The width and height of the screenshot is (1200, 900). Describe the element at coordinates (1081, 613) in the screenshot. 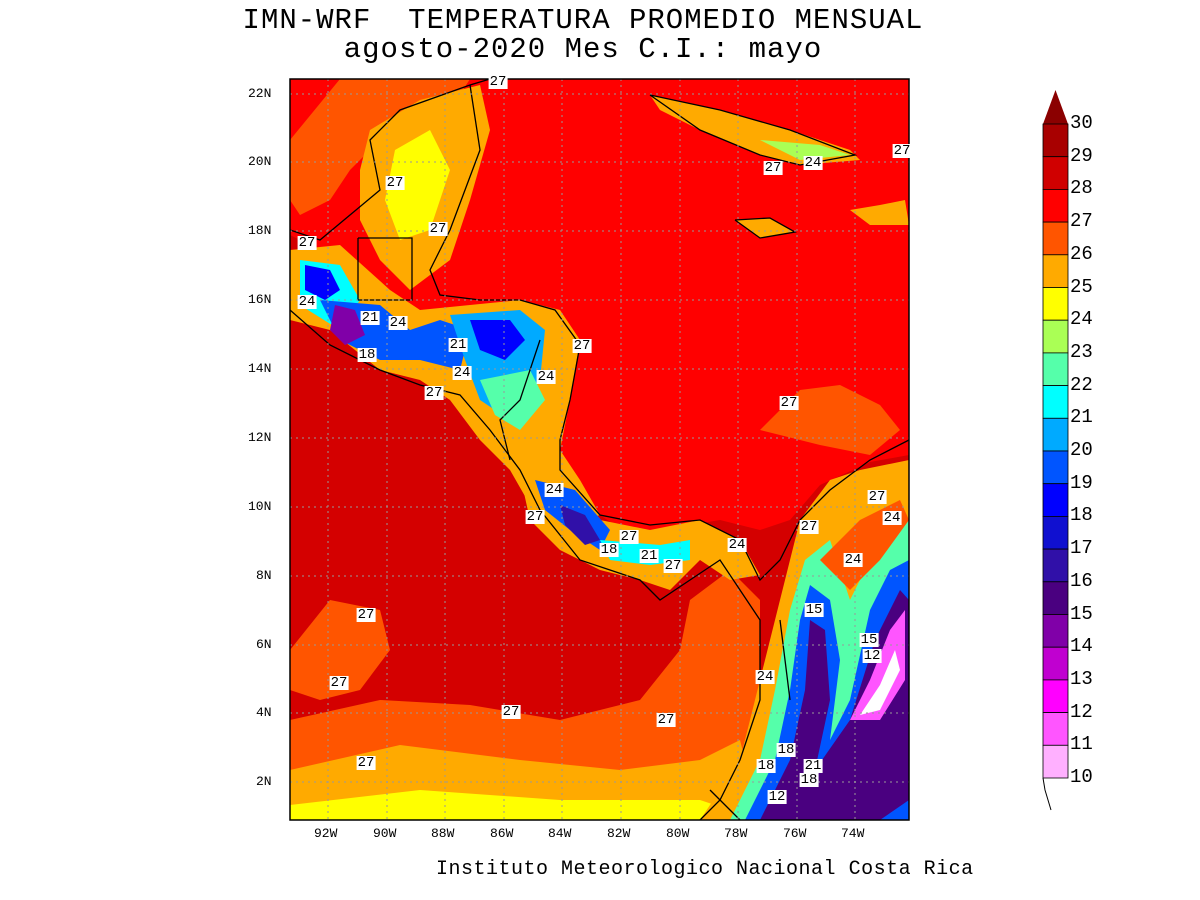

I see `colorbar-label: 15` at that location.